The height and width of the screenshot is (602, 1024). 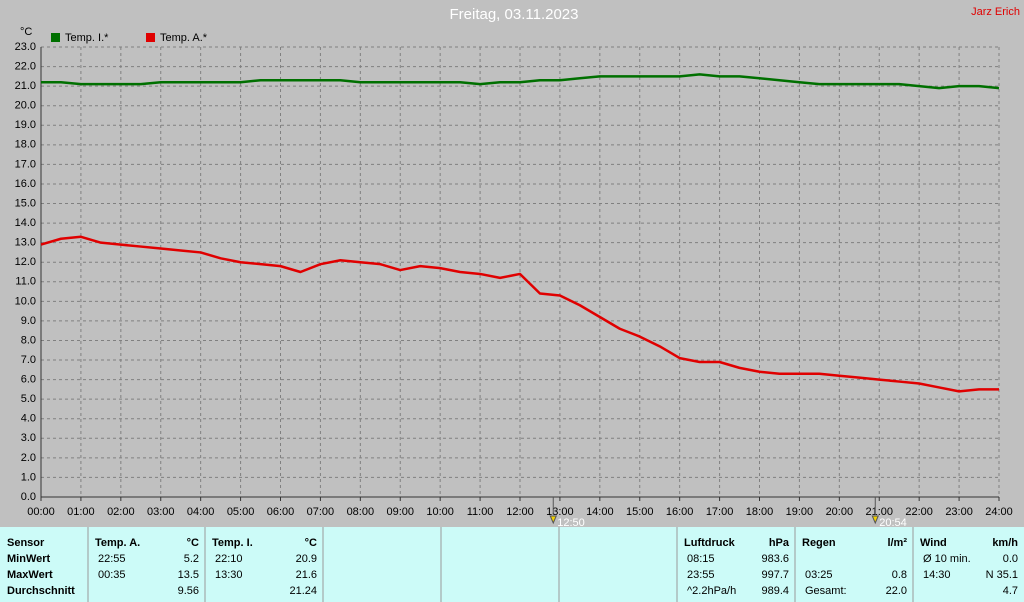 I want to click on x-tick-label: 18:00, so click(x=760, y=512).